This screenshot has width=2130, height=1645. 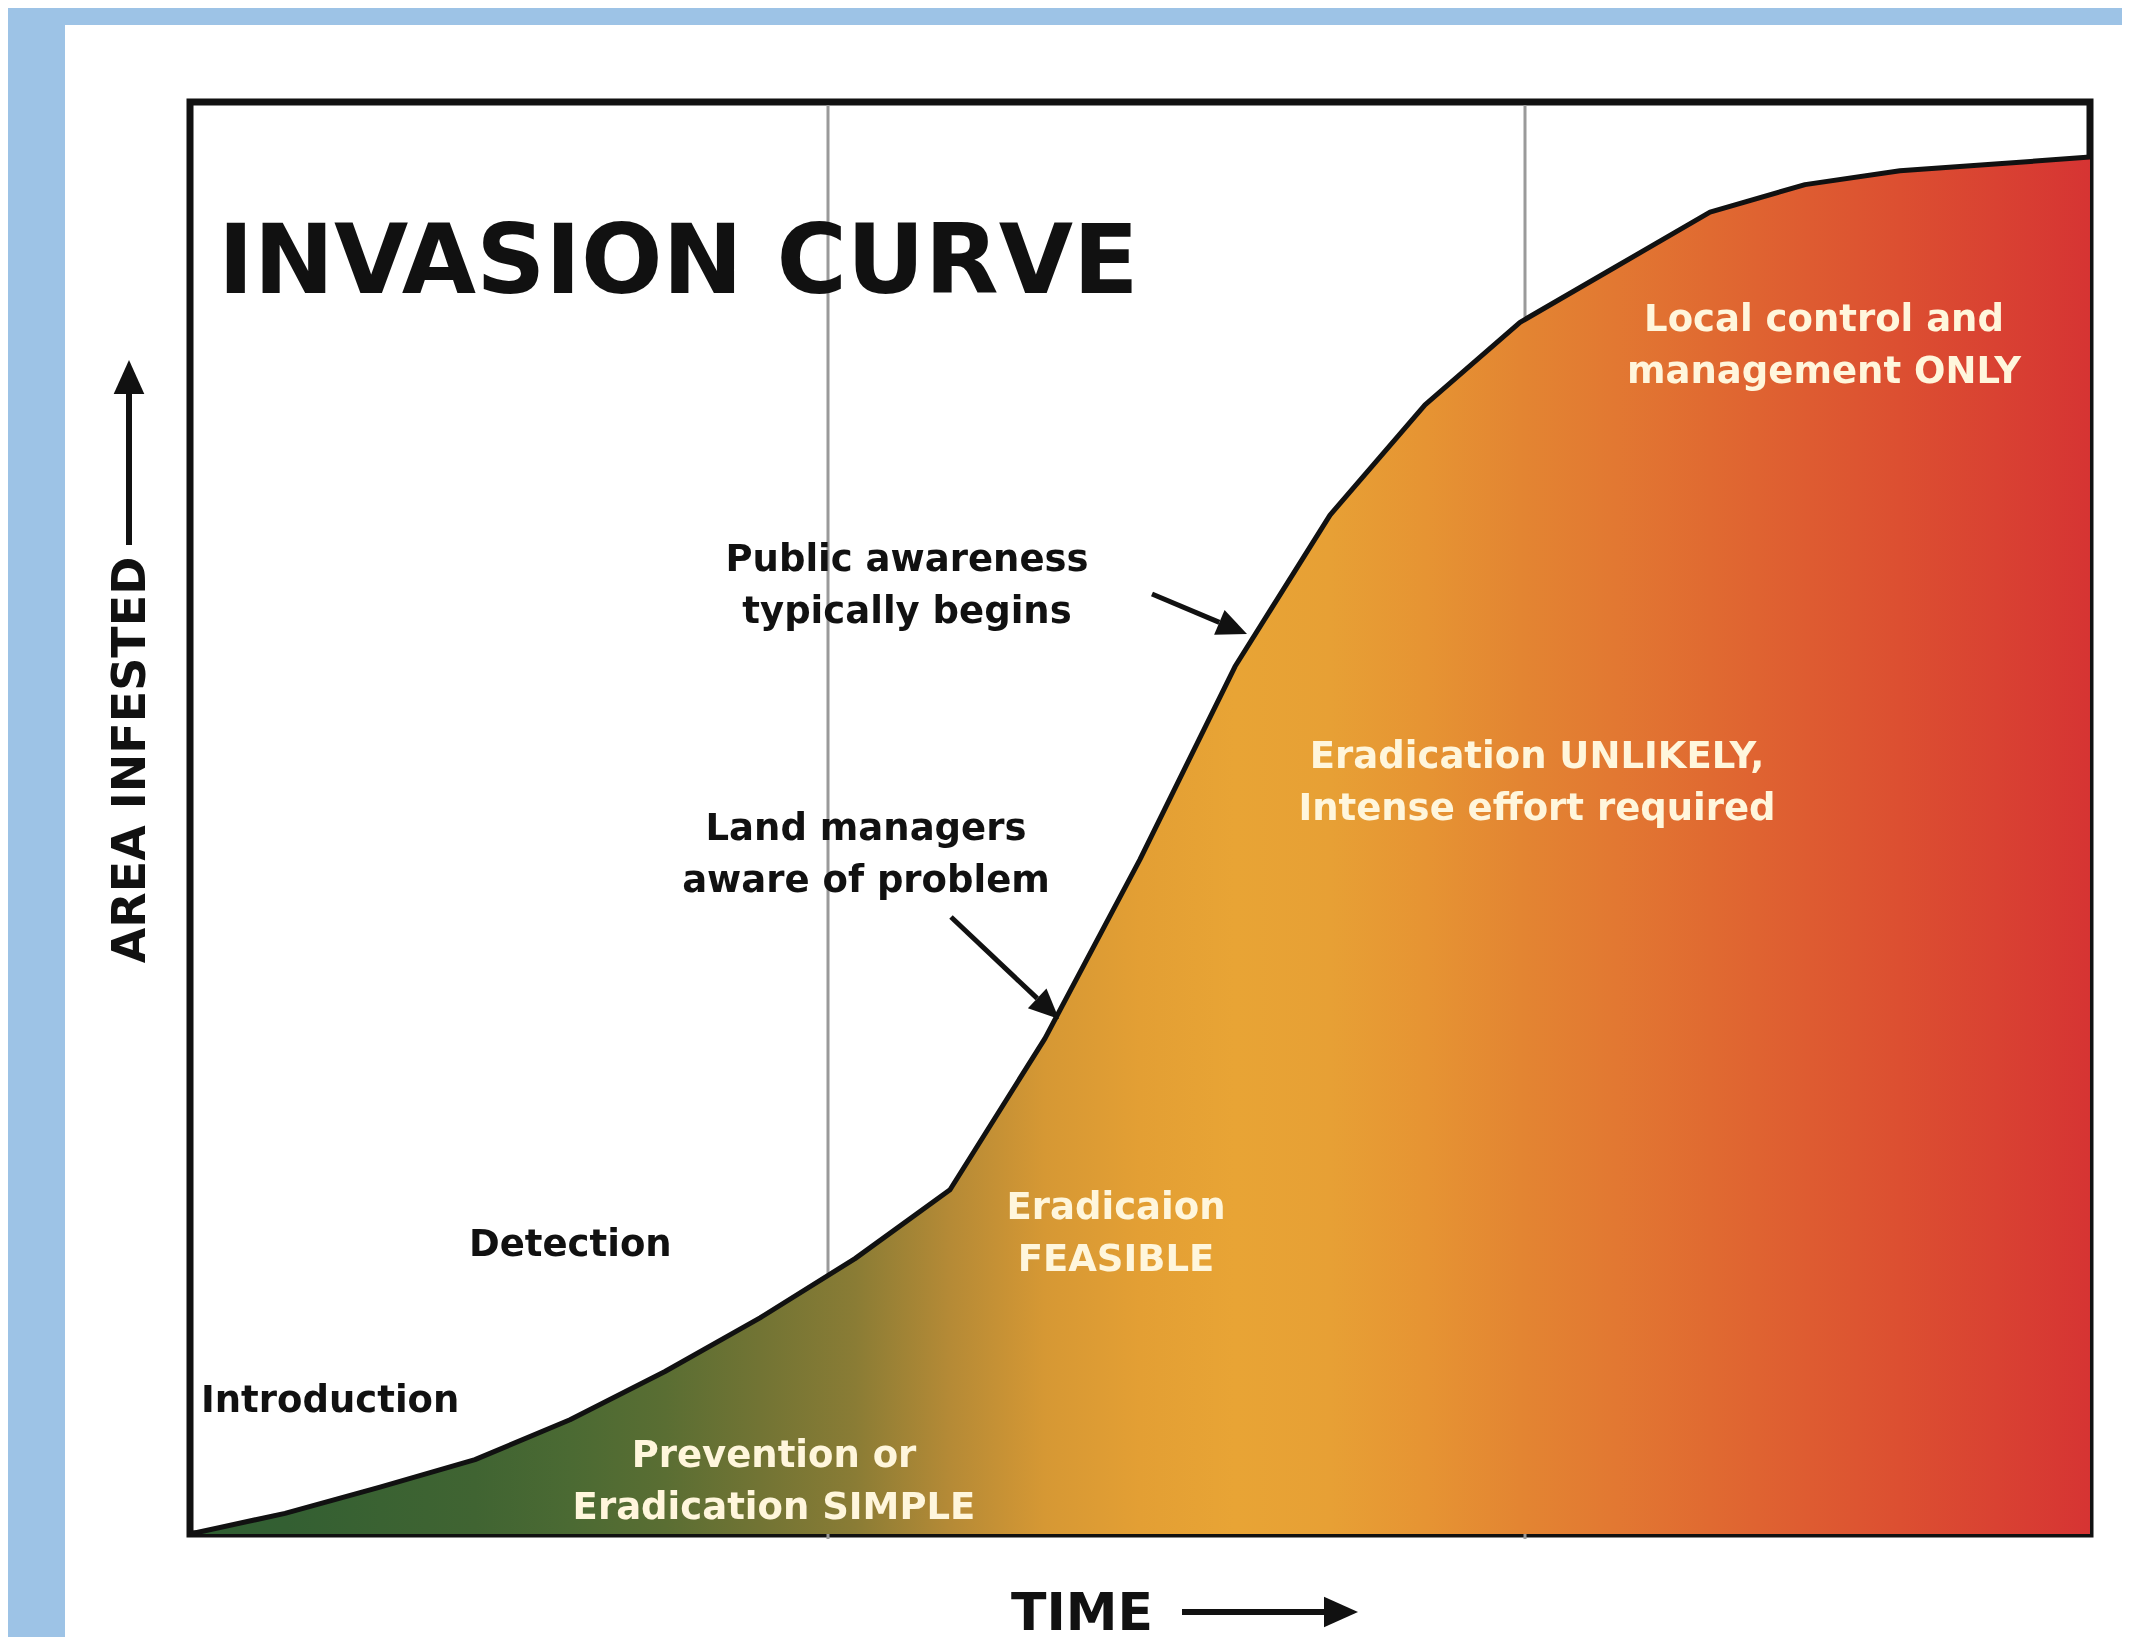 What do you see at coordinates (1537, 781) in the screenshot?
I see `annotation: Eradication UNLIKELY, Intense effort required` at bounding box center [1537, 781].